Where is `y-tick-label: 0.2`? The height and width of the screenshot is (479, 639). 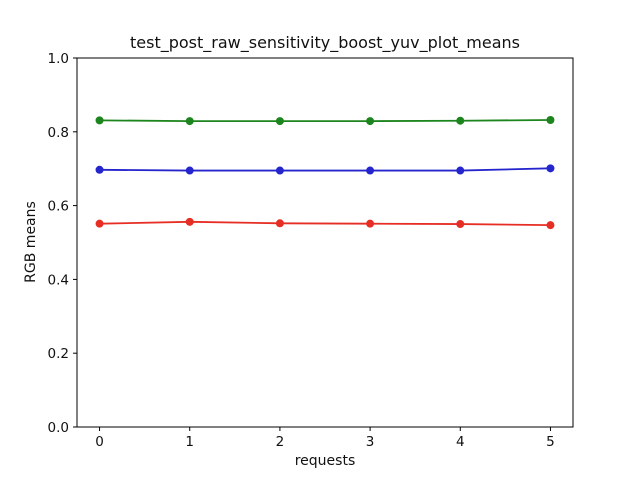
y-tick-label: 0.2 is located at coordinates (58, 354).